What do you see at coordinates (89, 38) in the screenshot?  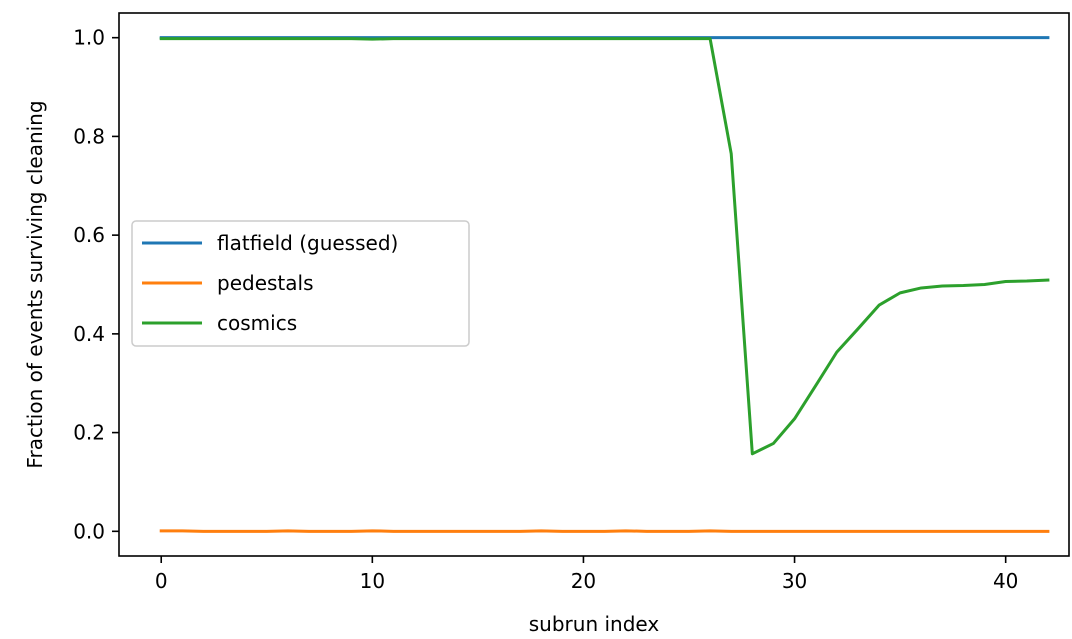 I see `y-tick-label: 1.0` at bounding box center [89, 38].